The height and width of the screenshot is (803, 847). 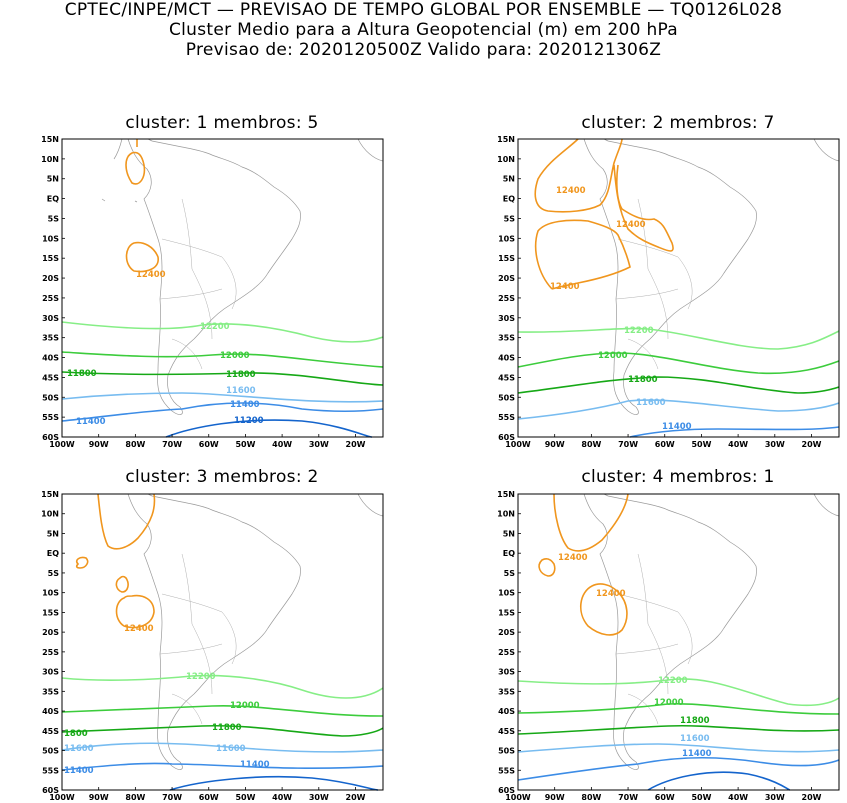 What do you see at coordinates (673, 681) in the screenshot?
I see `contour-label: 12200` at bounding box center [673, 681].